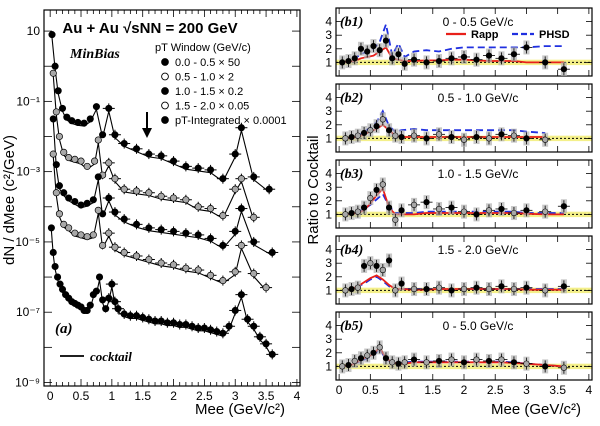 The image size is (600, 426). Describe the element at coordinates (203, 48) in the screenshot. I see `legend-title: pT Window (GeV/c)` at that location.